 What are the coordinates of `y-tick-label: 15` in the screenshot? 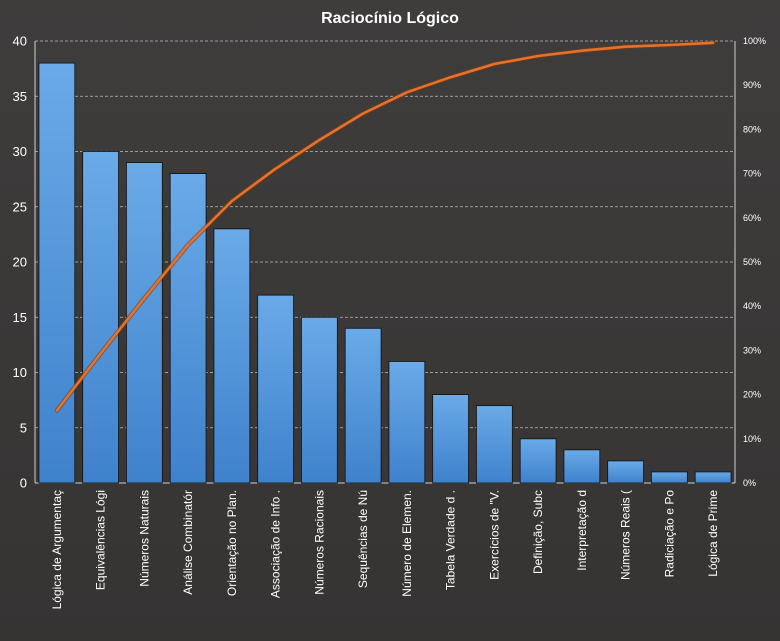 It's located at (20, 317).